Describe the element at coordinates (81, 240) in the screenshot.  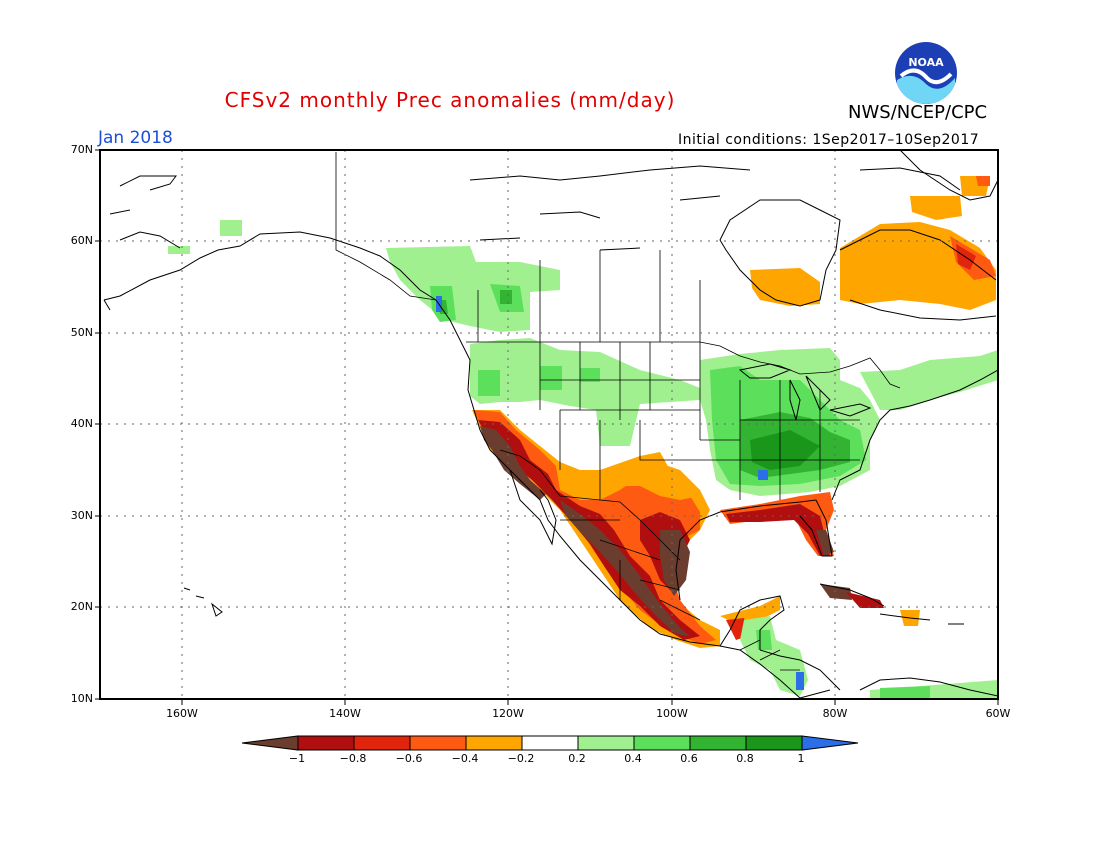
I see `lat-label-60n: 60N` at that location.